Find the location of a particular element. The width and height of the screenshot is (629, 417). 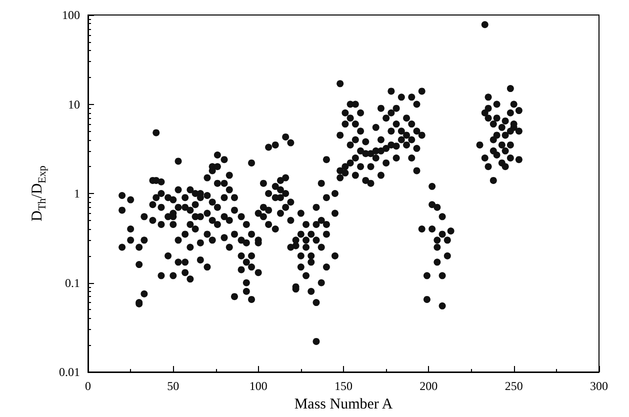

y-tick-label: 100 is located at coordinates (71, 15).